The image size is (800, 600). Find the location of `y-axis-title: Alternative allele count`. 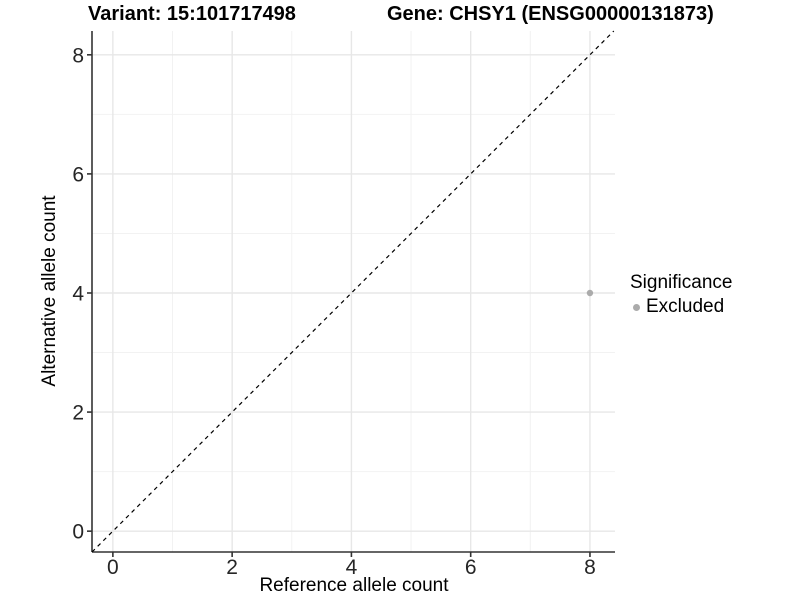

y-axis-title: Alternative allele count is located at coordinates (49, 291).